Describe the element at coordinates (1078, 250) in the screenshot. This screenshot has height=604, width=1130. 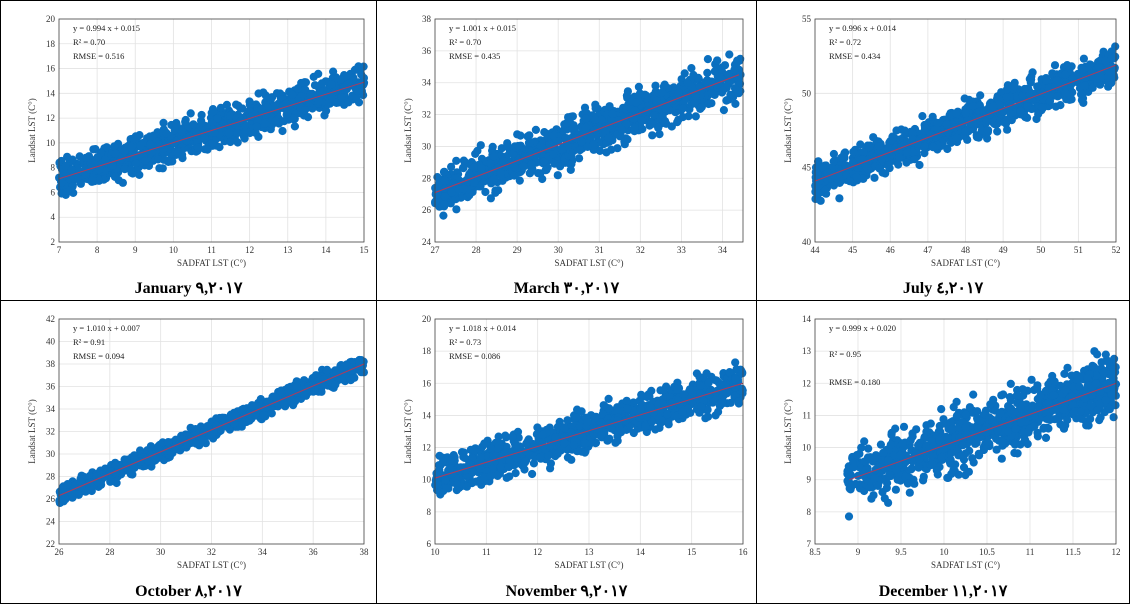
I see `x-tick-label: 51` at that location.